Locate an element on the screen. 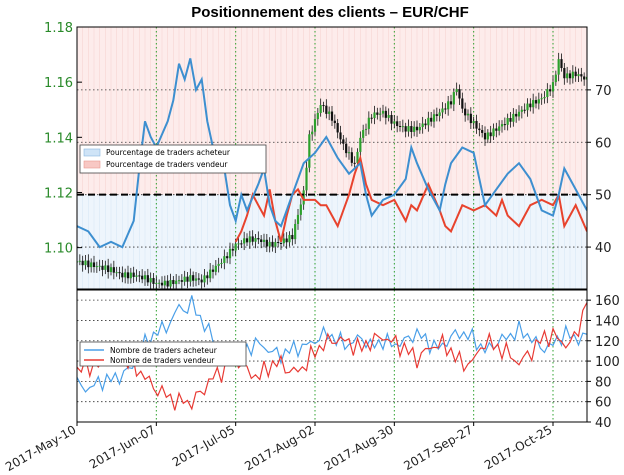 The height and width of the screenshot is (475, 624). right-tick-top-label: 50 is located at coordinates (603, 196).